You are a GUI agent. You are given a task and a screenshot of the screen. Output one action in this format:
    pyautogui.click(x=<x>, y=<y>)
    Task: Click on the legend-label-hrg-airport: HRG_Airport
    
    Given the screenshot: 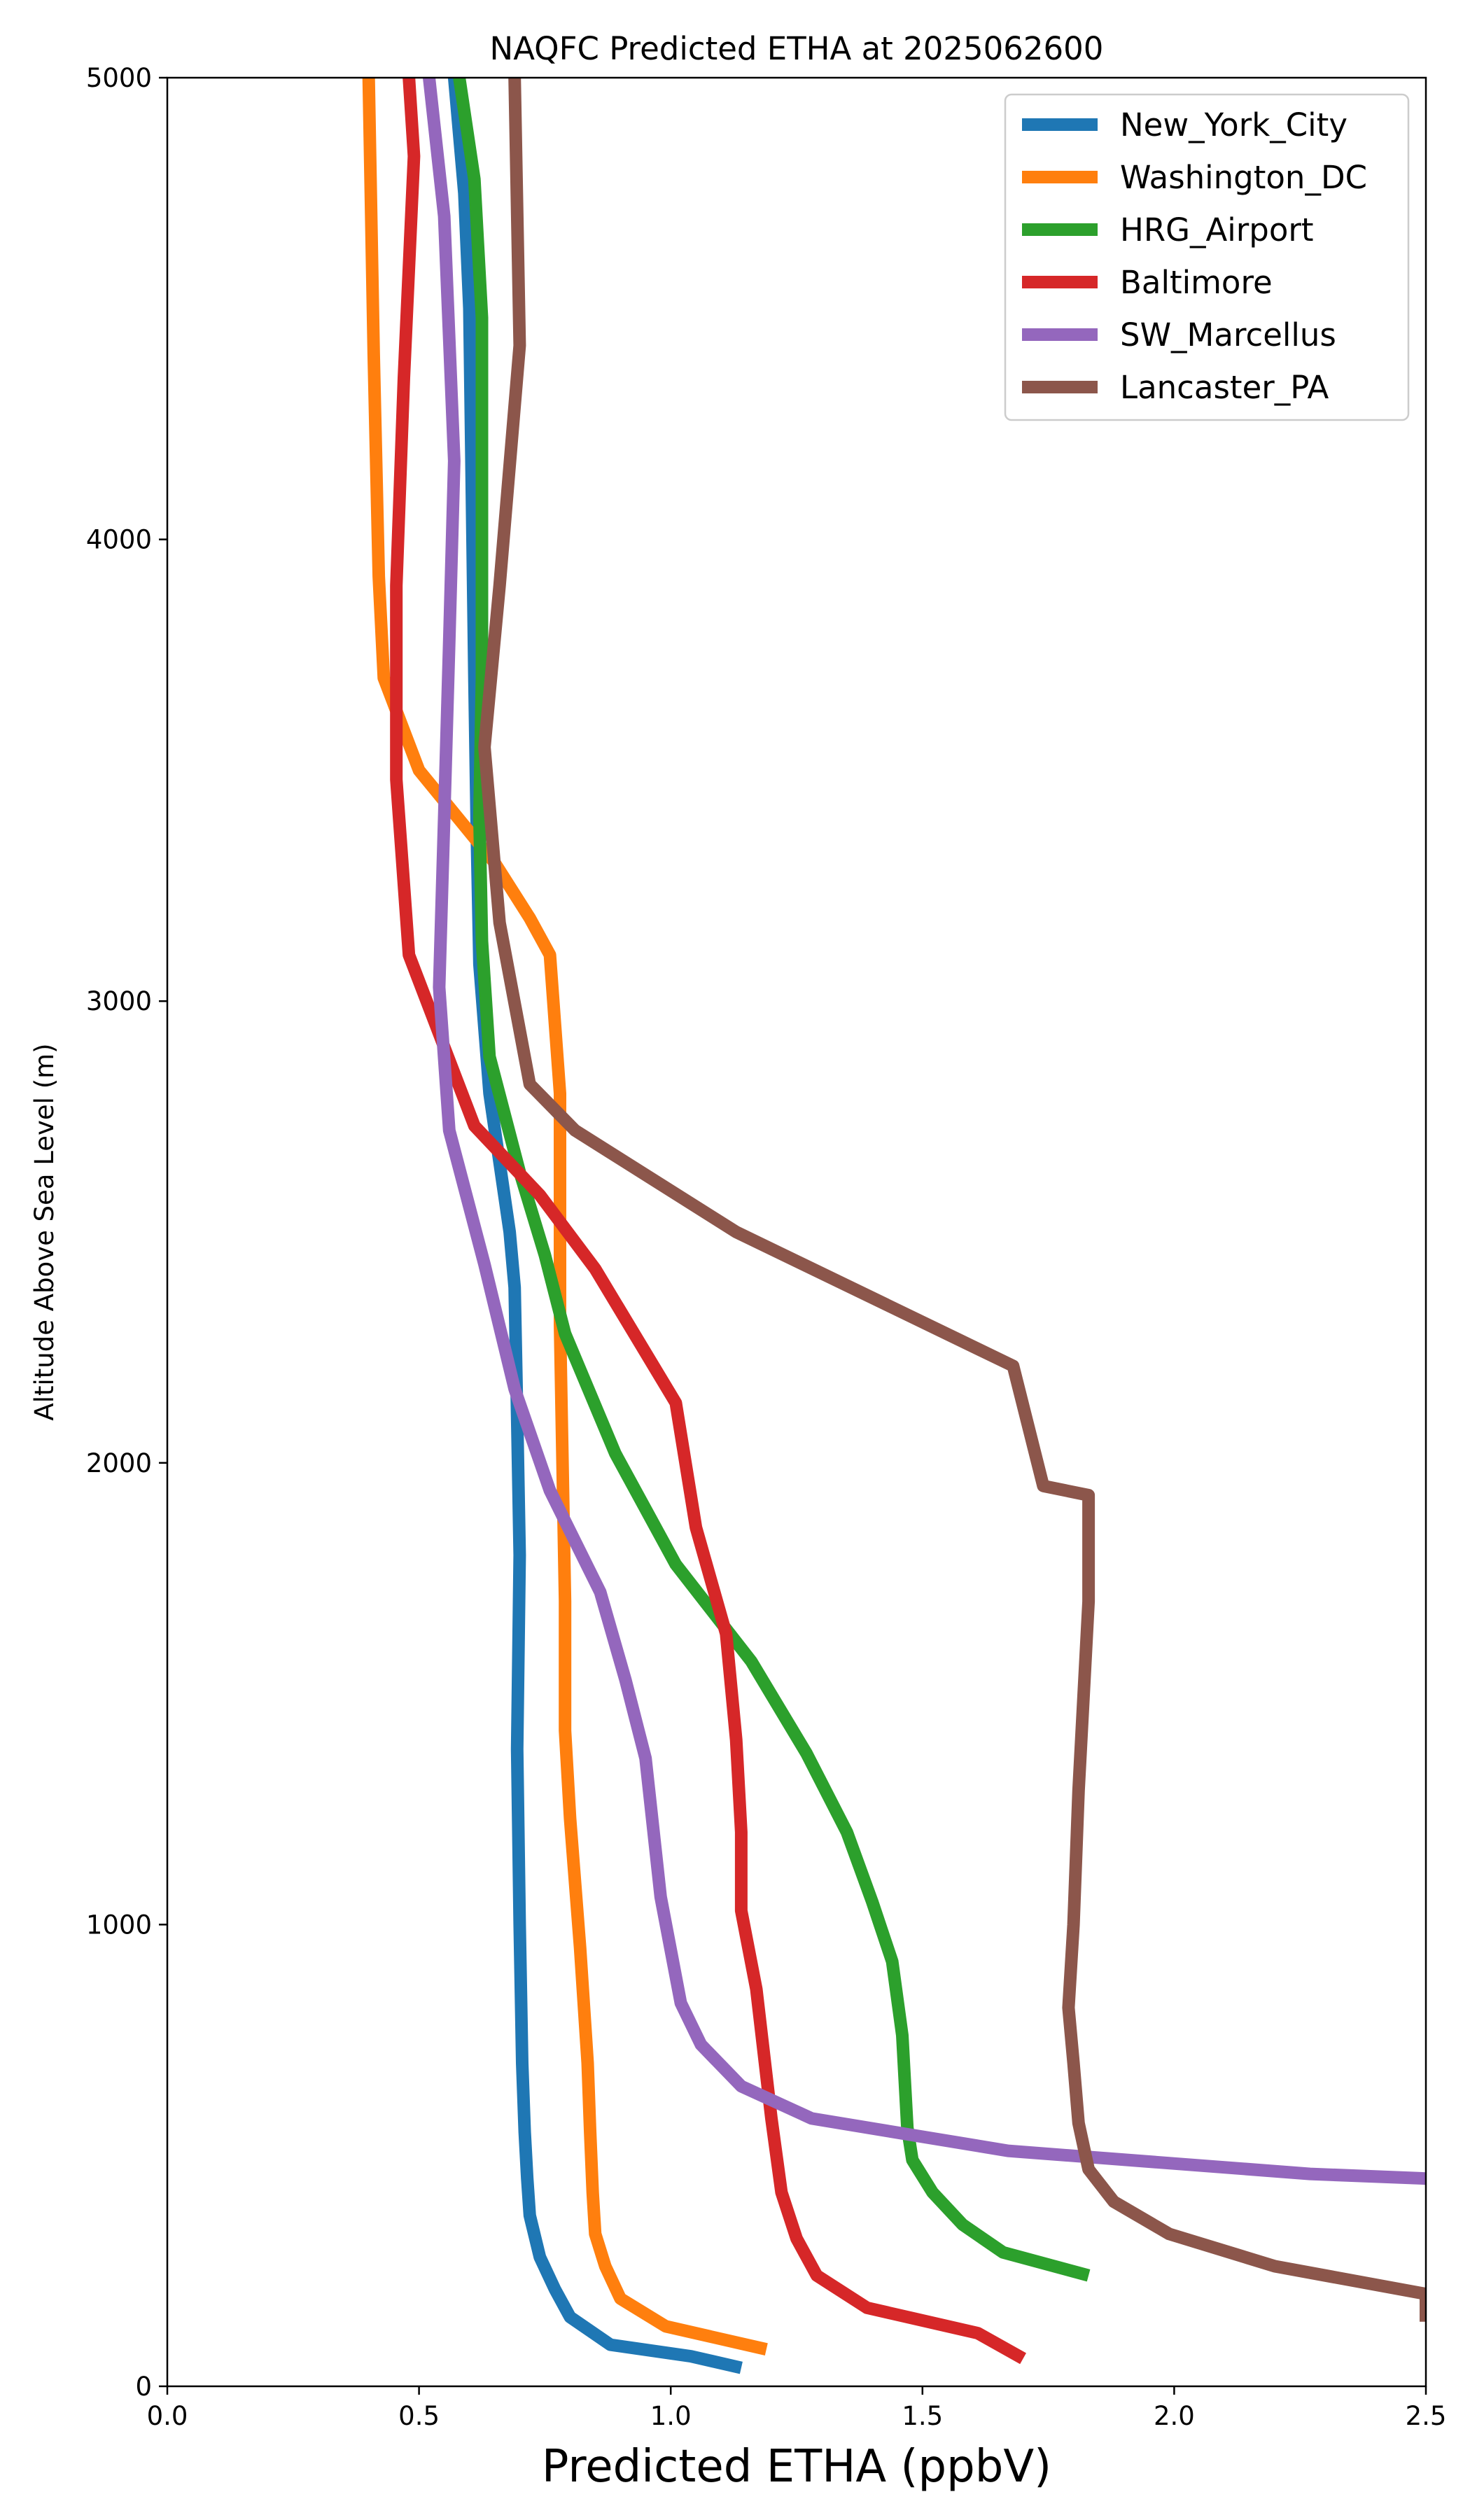 What is the action you would take?
    pyautogui.click(x=1217, y=229)
    